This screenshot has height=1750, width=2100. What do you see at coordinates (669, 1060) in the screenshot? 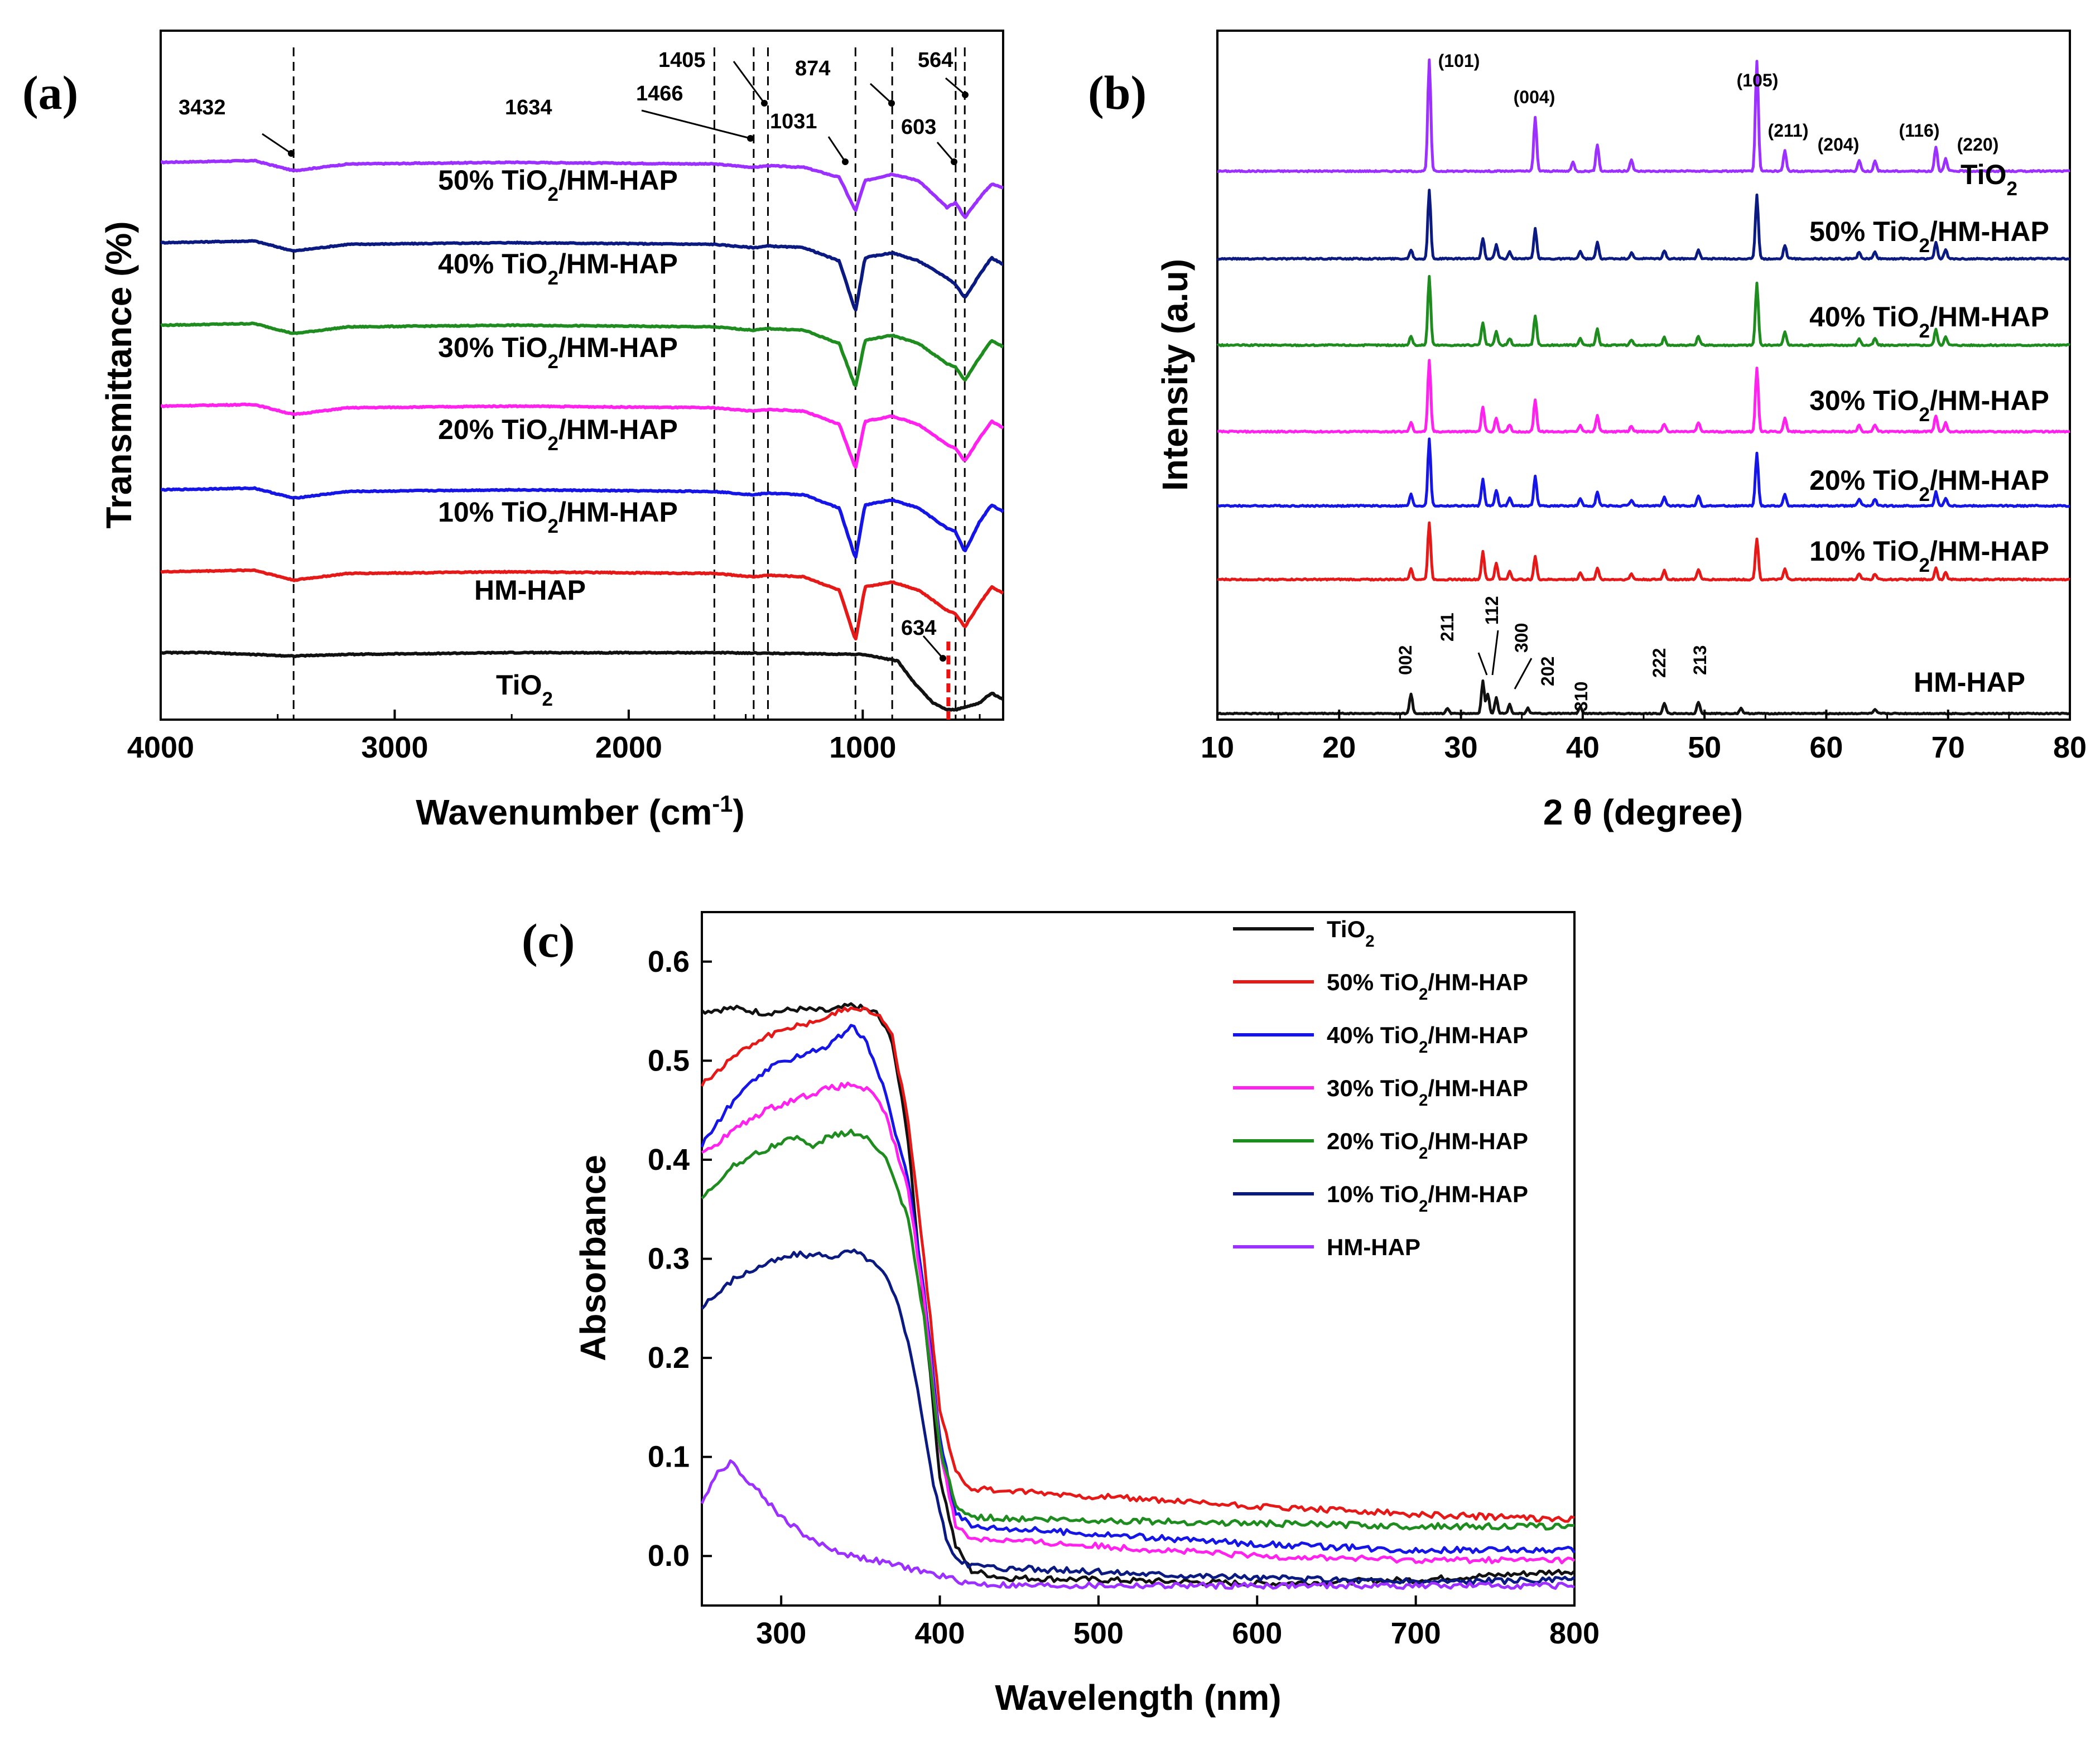
I see `y-tick-label: 0.5` at bounding box center [669, 1060].